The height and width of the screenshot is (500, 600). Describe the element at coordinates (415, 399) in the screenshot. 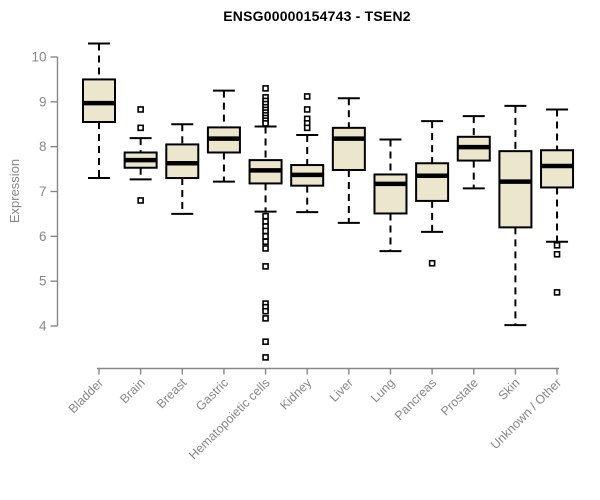

I see `x-tick-label: Pancreas` at that location.